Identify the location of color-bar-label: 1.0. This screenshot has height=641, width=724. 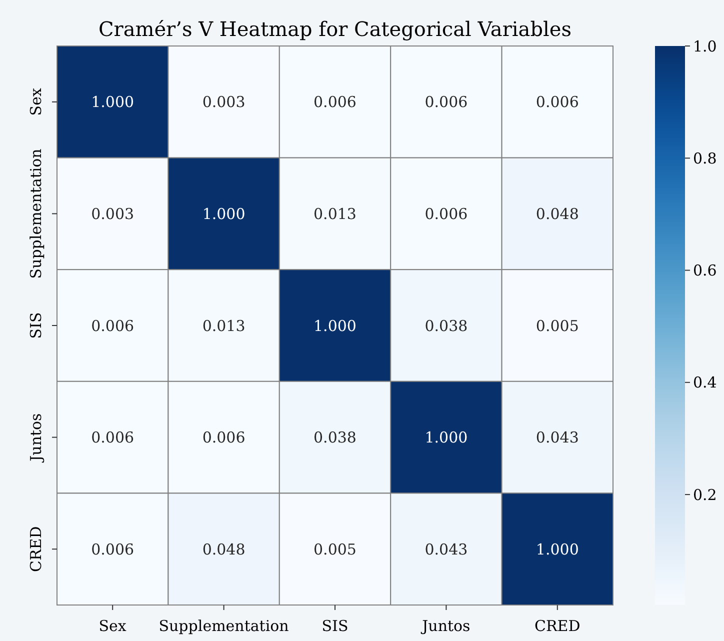
(705, 46).